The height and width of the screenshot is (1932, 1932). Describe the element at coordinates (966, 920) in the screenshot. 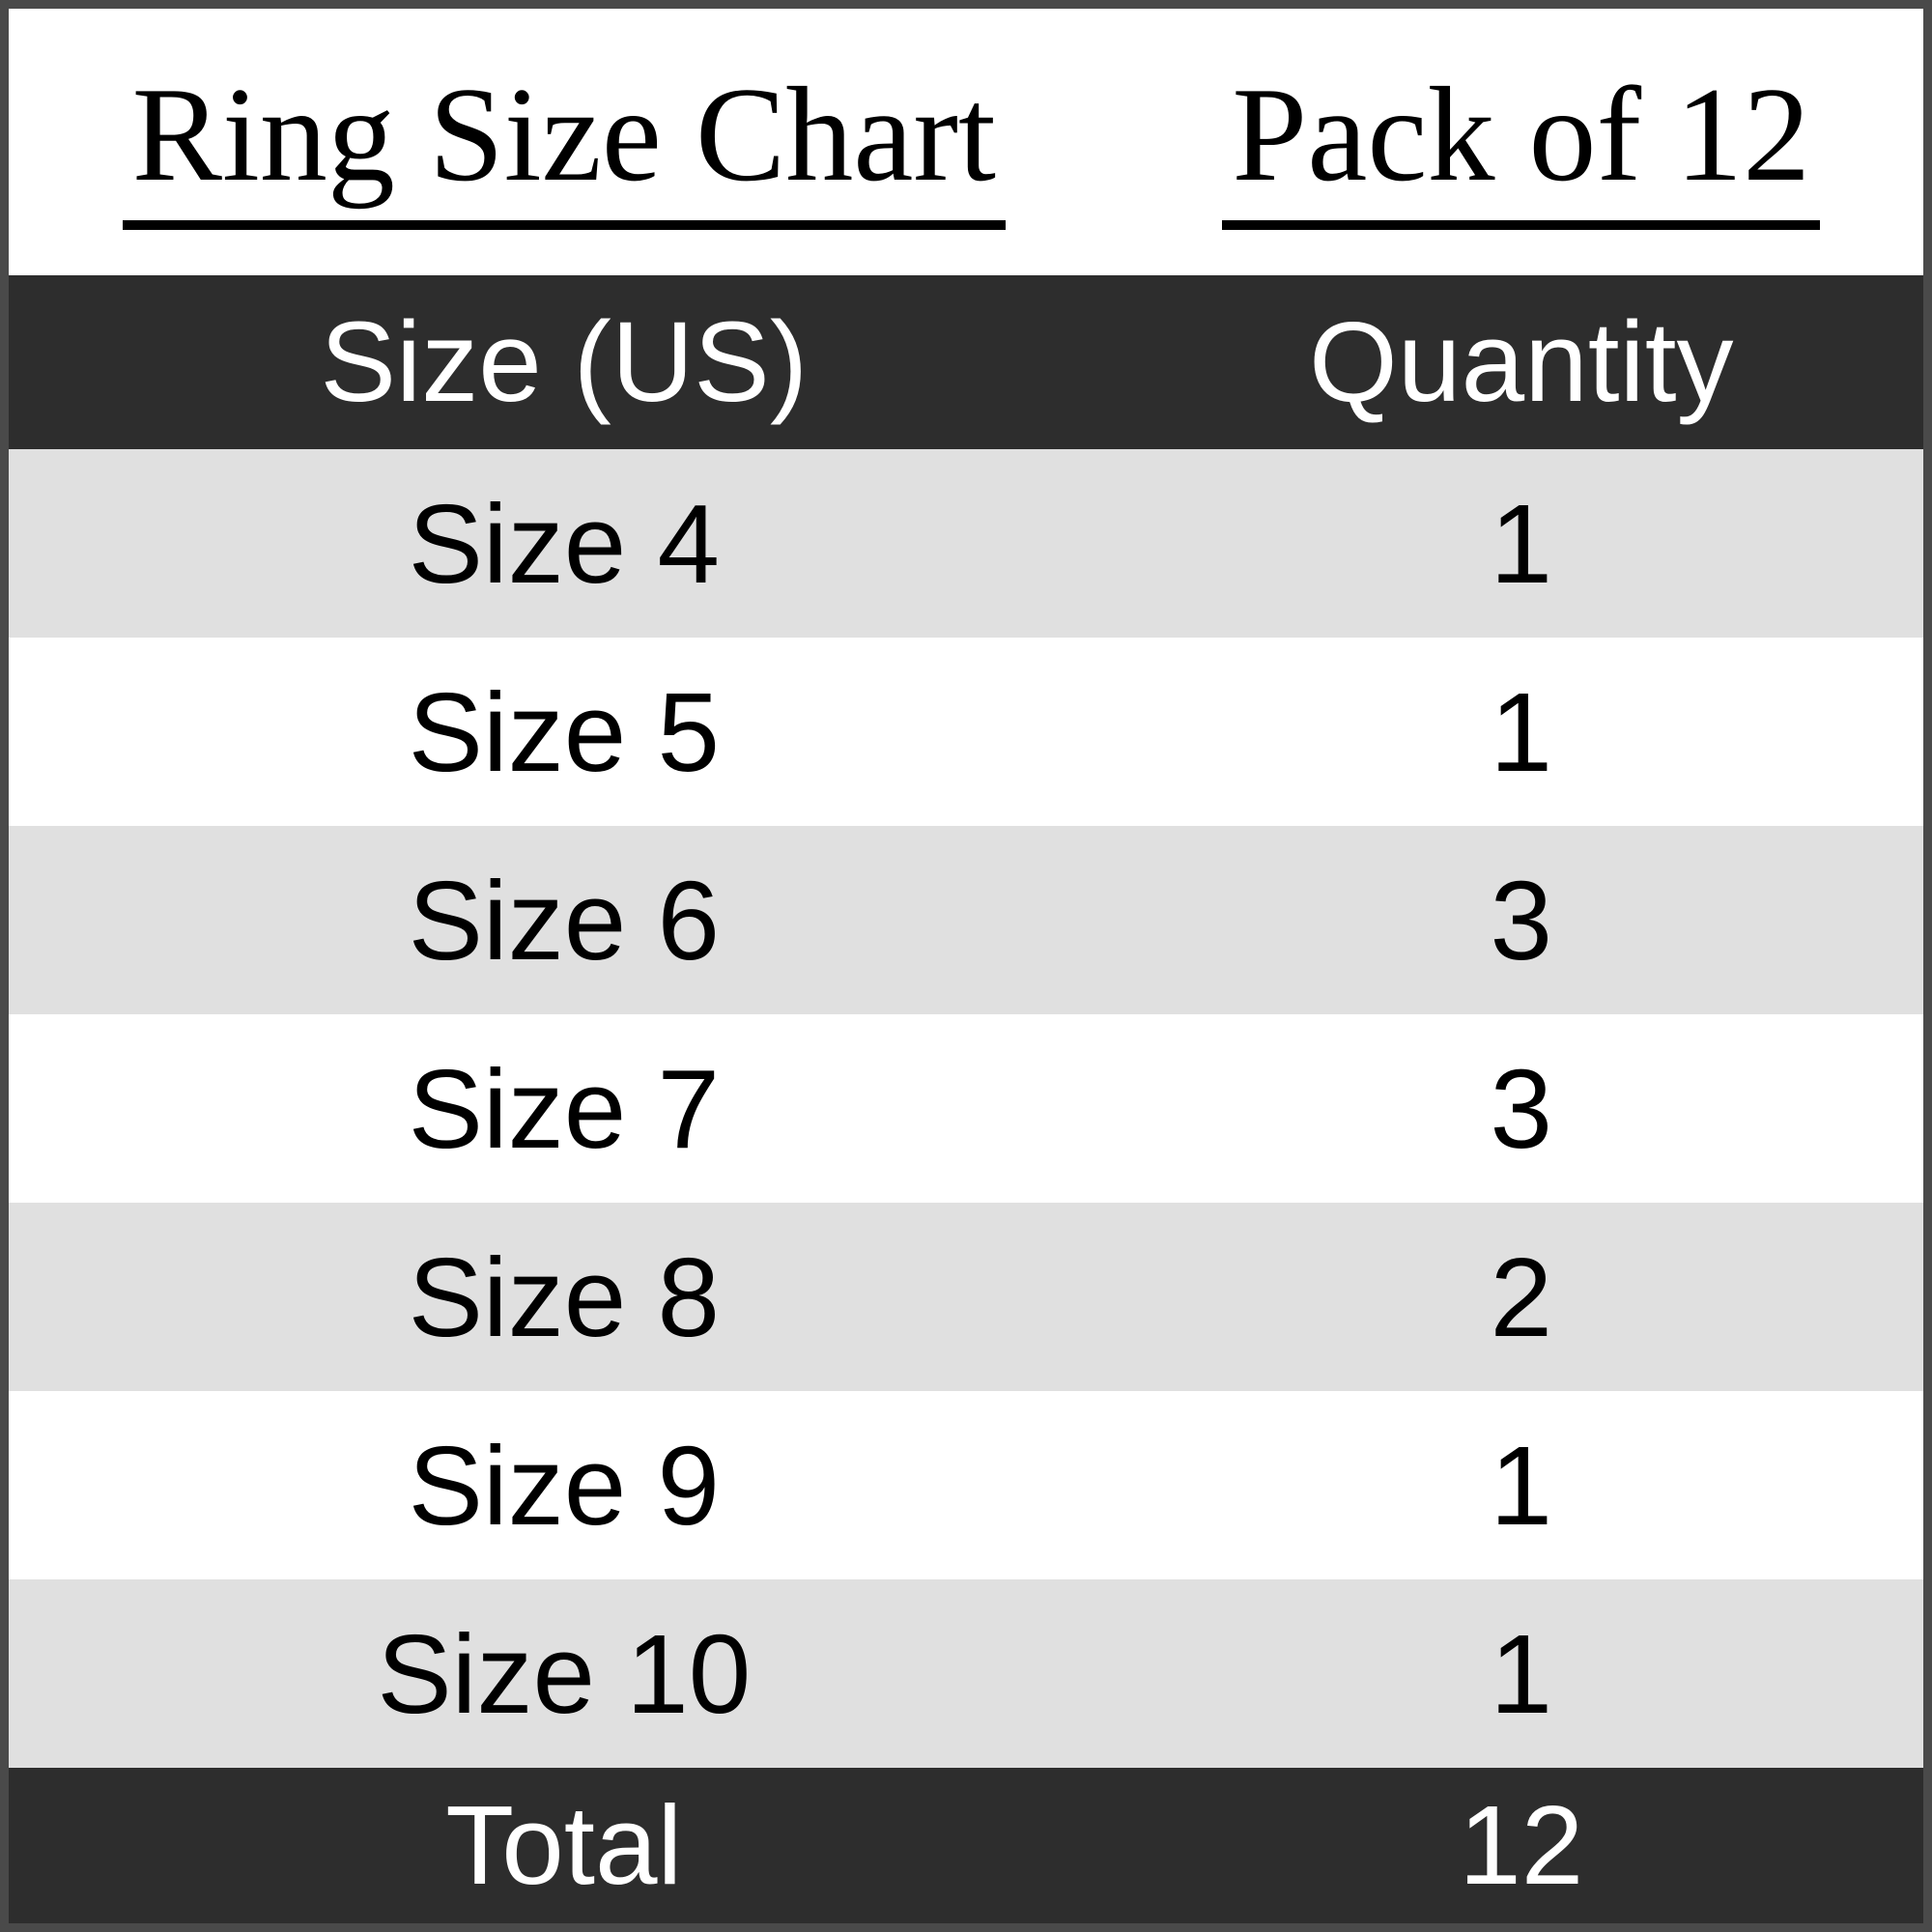

I see `table-row: Size 6 3` at that location.